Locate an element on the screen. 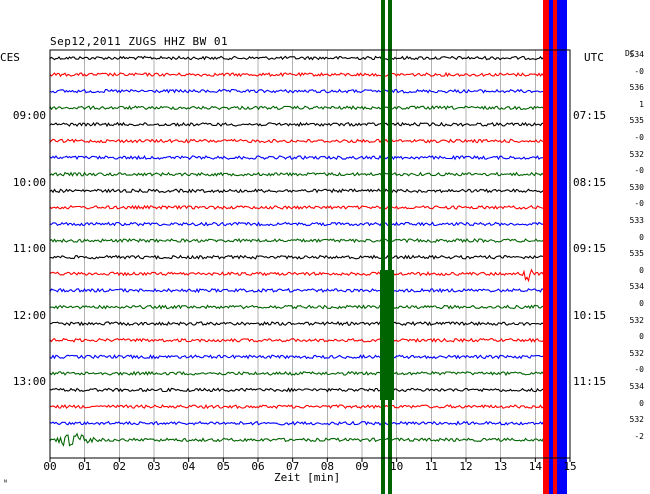 This screenshot has width=650, height=494. x-axis-label: Zeit [min] is located at coordinates (307, 477).